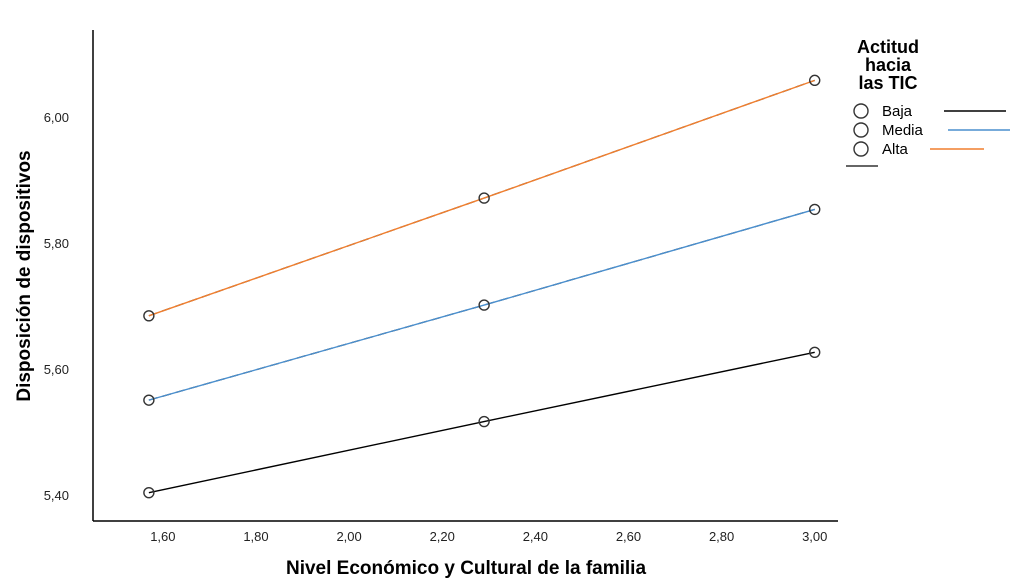 Image resolution: width=1022 pixels, height=582 pixels. I want to click on y-tick-label: 5,60, so click(56, 369).